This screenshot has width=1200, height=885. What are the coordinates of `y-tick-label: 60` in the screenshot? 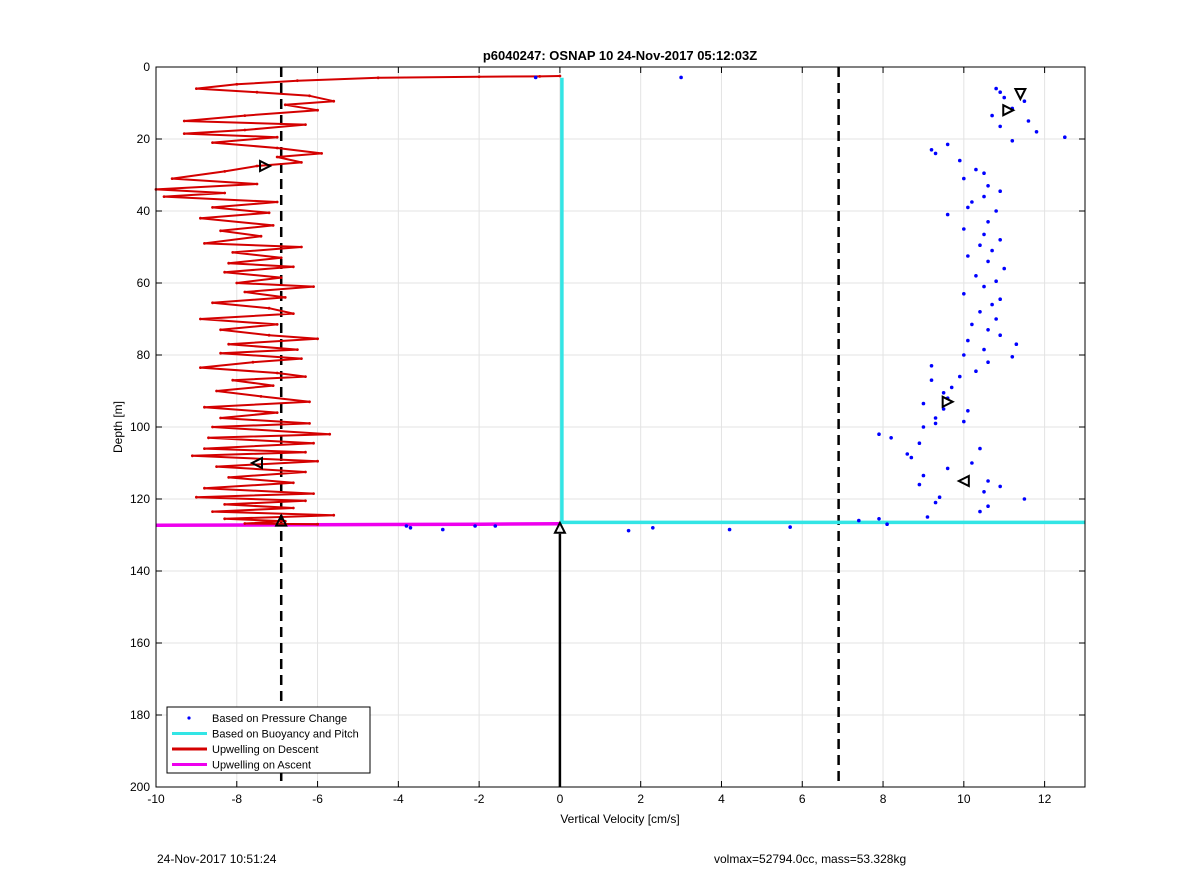 It's located at (144, 283).